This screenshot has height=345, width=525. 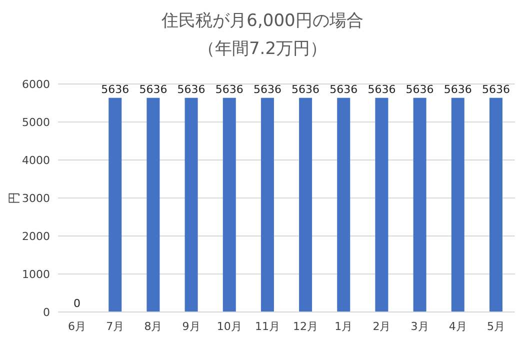 What do you see at coordinates (419, 326) in the screenshot?
I see `x-tick-label: 3月` at bounding box center [419, 326].